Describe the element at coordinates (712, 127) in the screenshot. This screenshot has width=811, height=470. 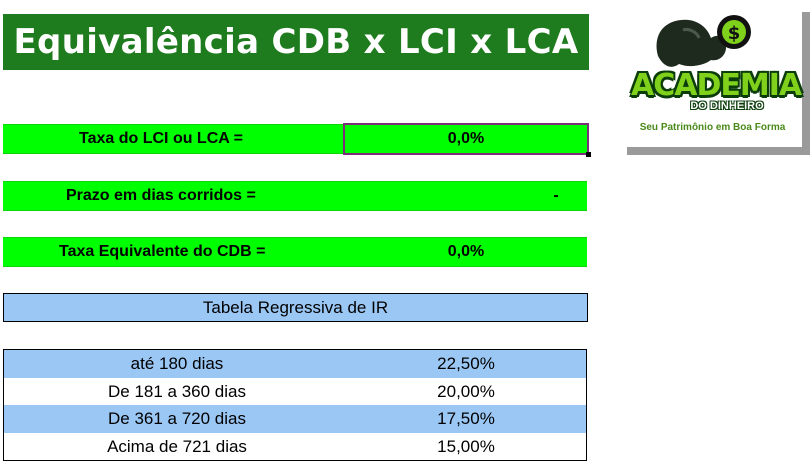
I see `logo-tagline: Seu Patrimônio em Boa Forma` at that location.